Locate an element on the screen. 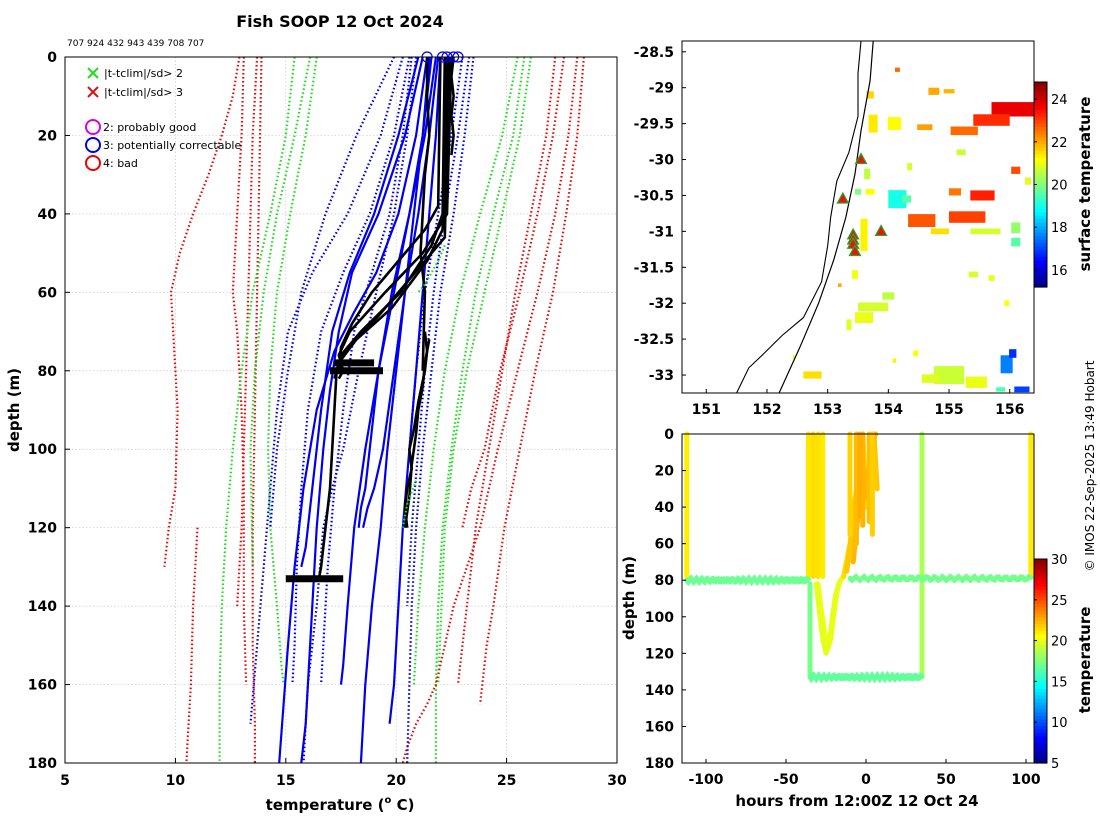  profile-series-clim2-right-a is located at coordinates (480, 409).